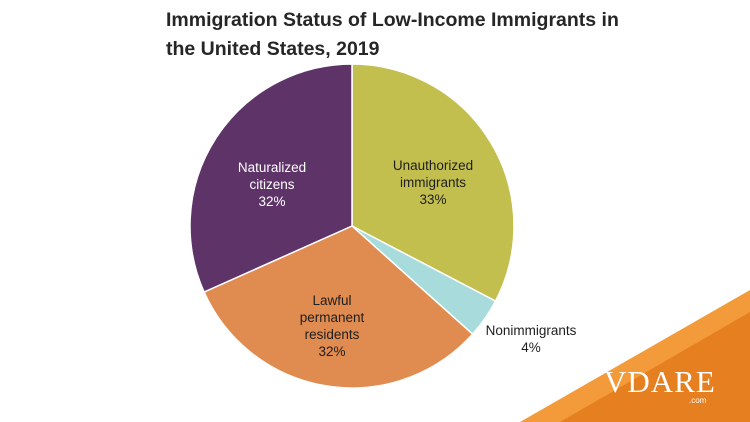 This screenshot has height=422, width=750. I want to click on vdare-logo: VDARE .com, so click(664, 389).